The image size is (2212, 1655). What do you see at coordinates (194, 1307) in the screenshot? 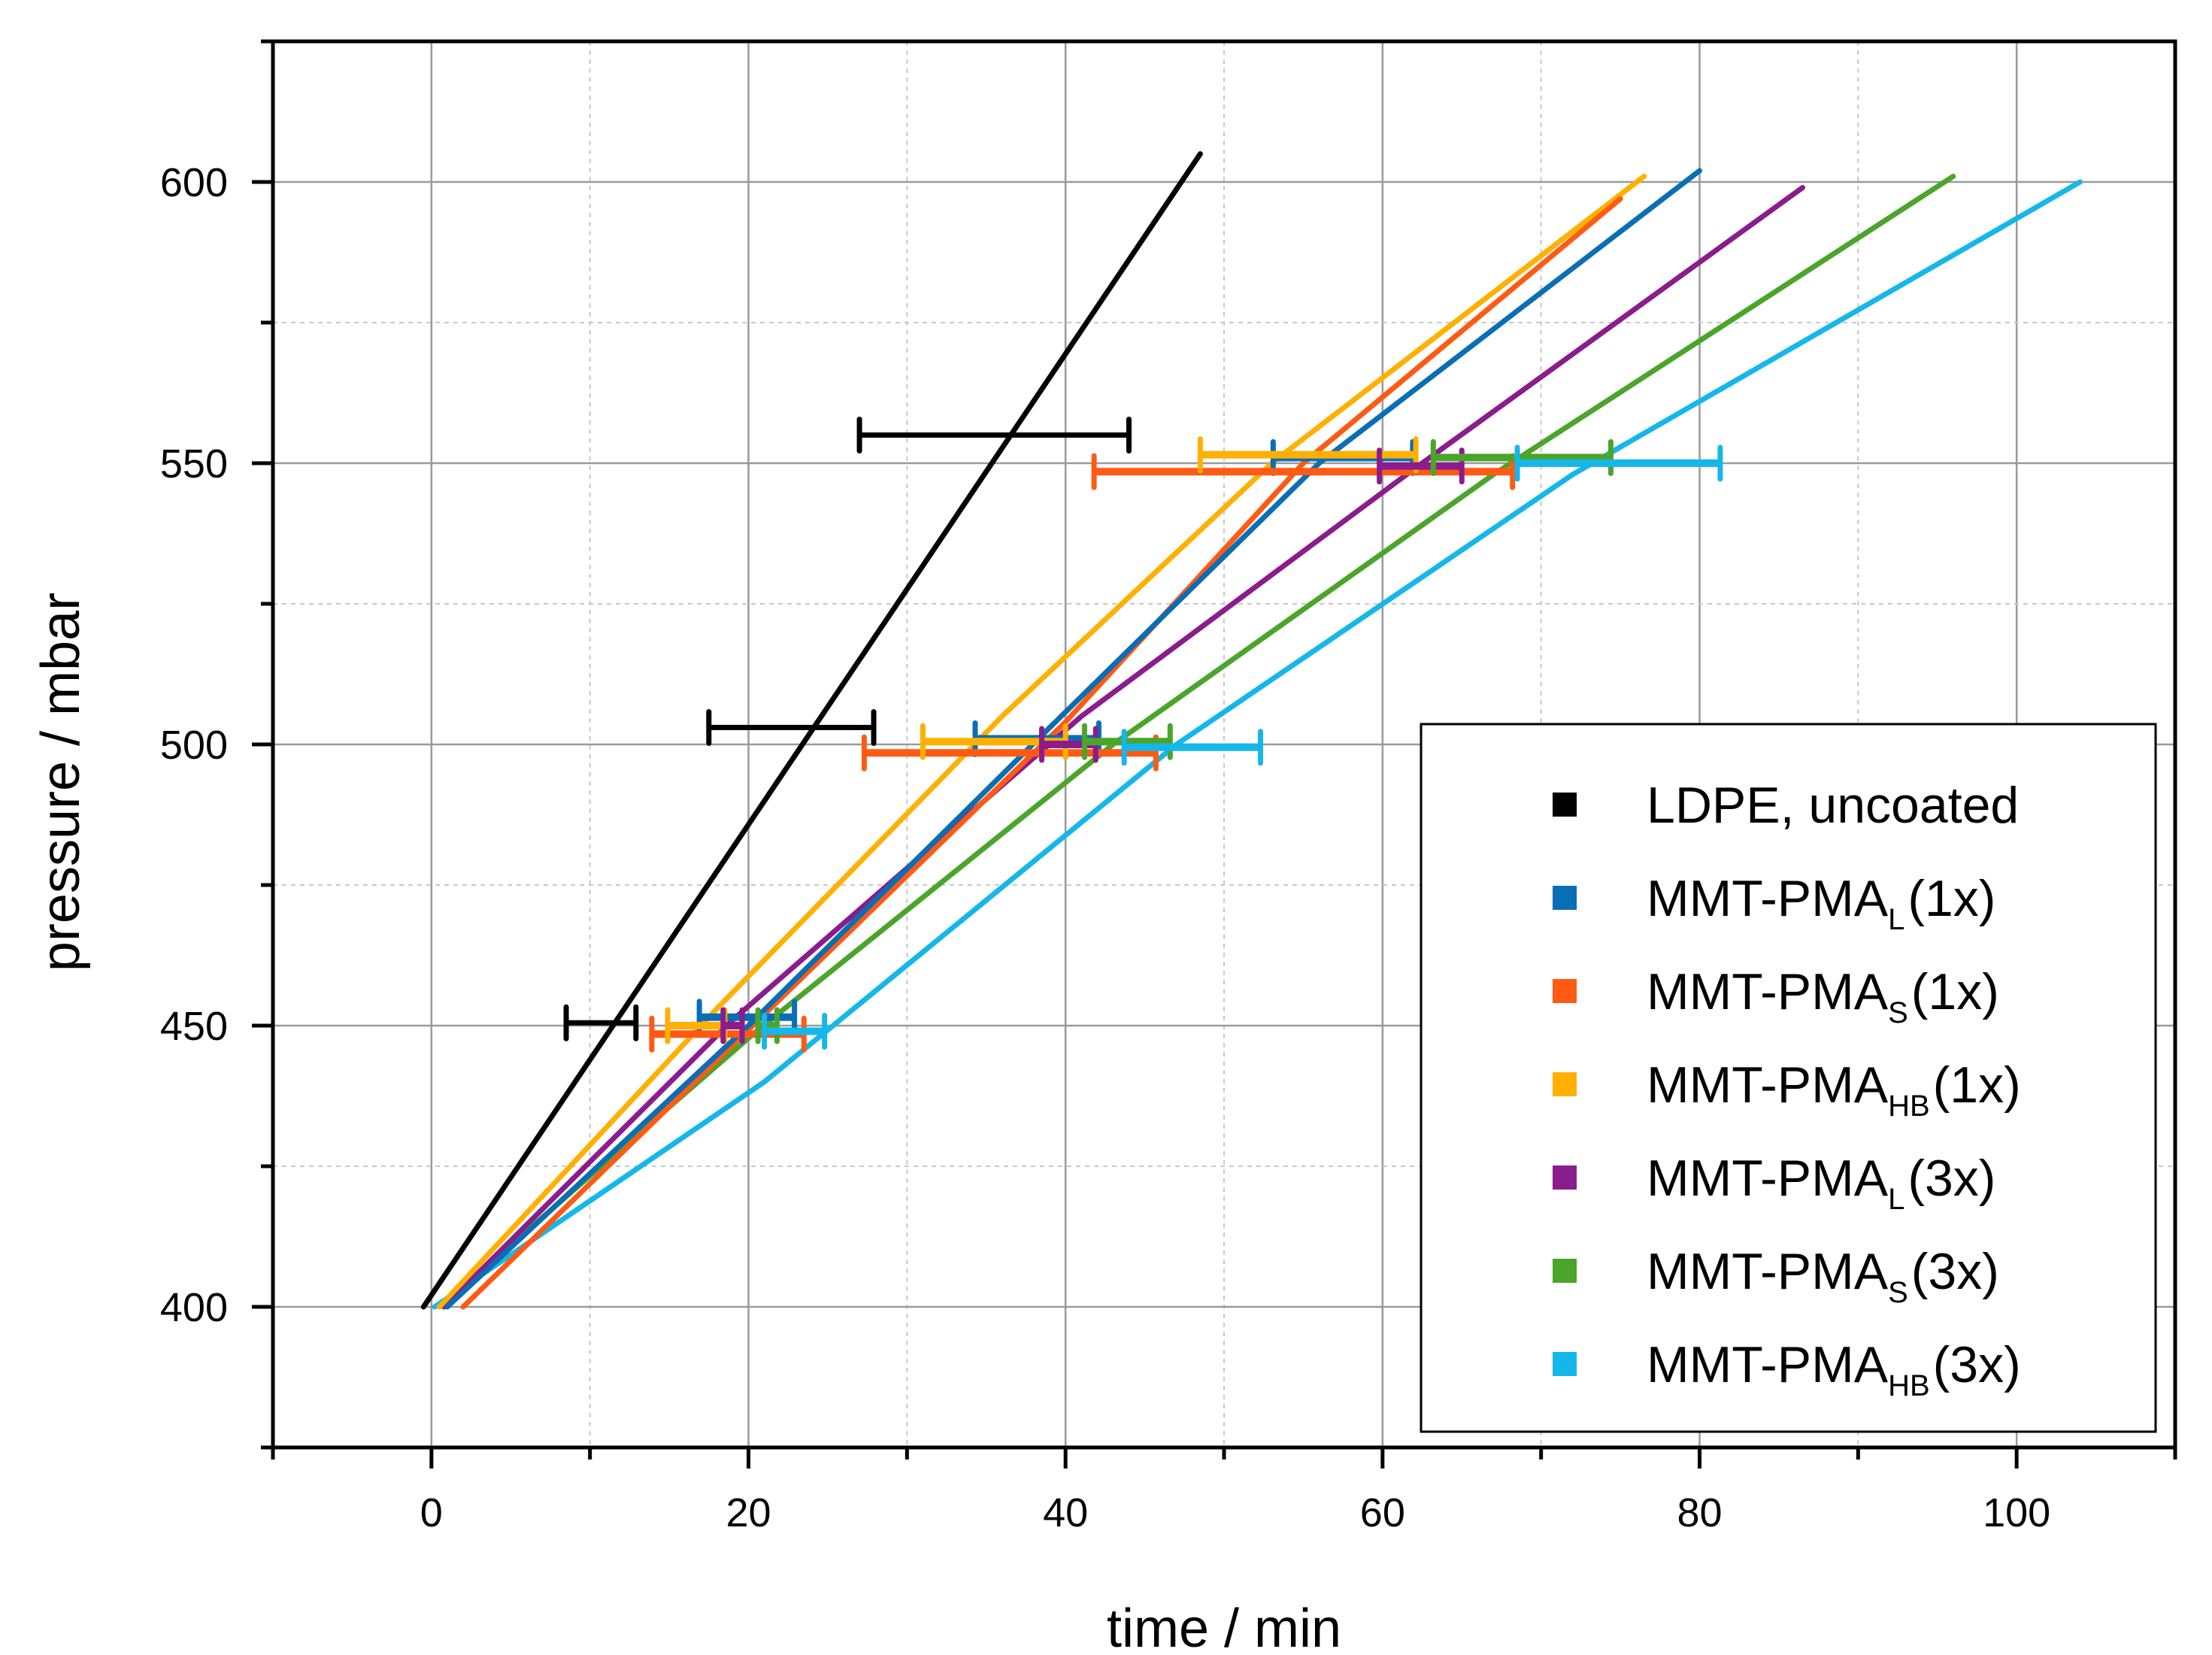
I see `y-tick-label: 400` at bounding box center [194, 1307].